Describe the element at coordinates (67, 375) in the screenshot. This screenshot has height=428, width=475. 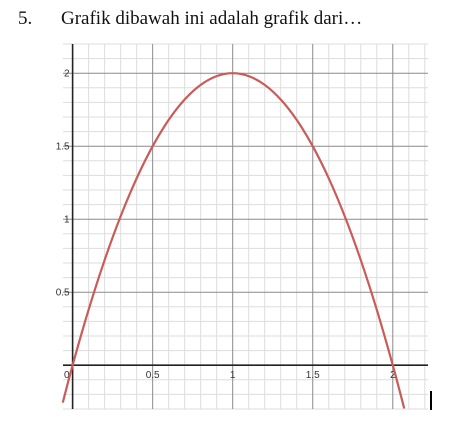
I see `x-tick-label: 0` at that location.